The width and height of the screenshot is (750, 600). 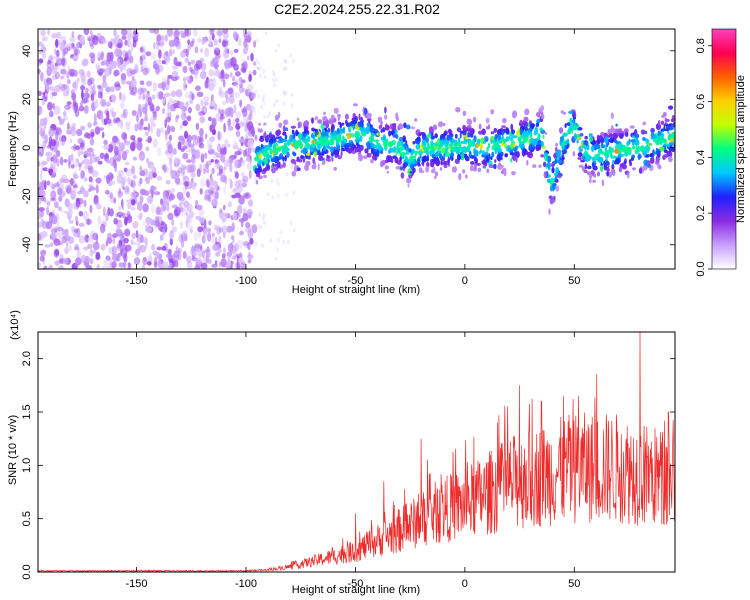 I want to click on x-tick-label: 0, so click(x=465, y=584).